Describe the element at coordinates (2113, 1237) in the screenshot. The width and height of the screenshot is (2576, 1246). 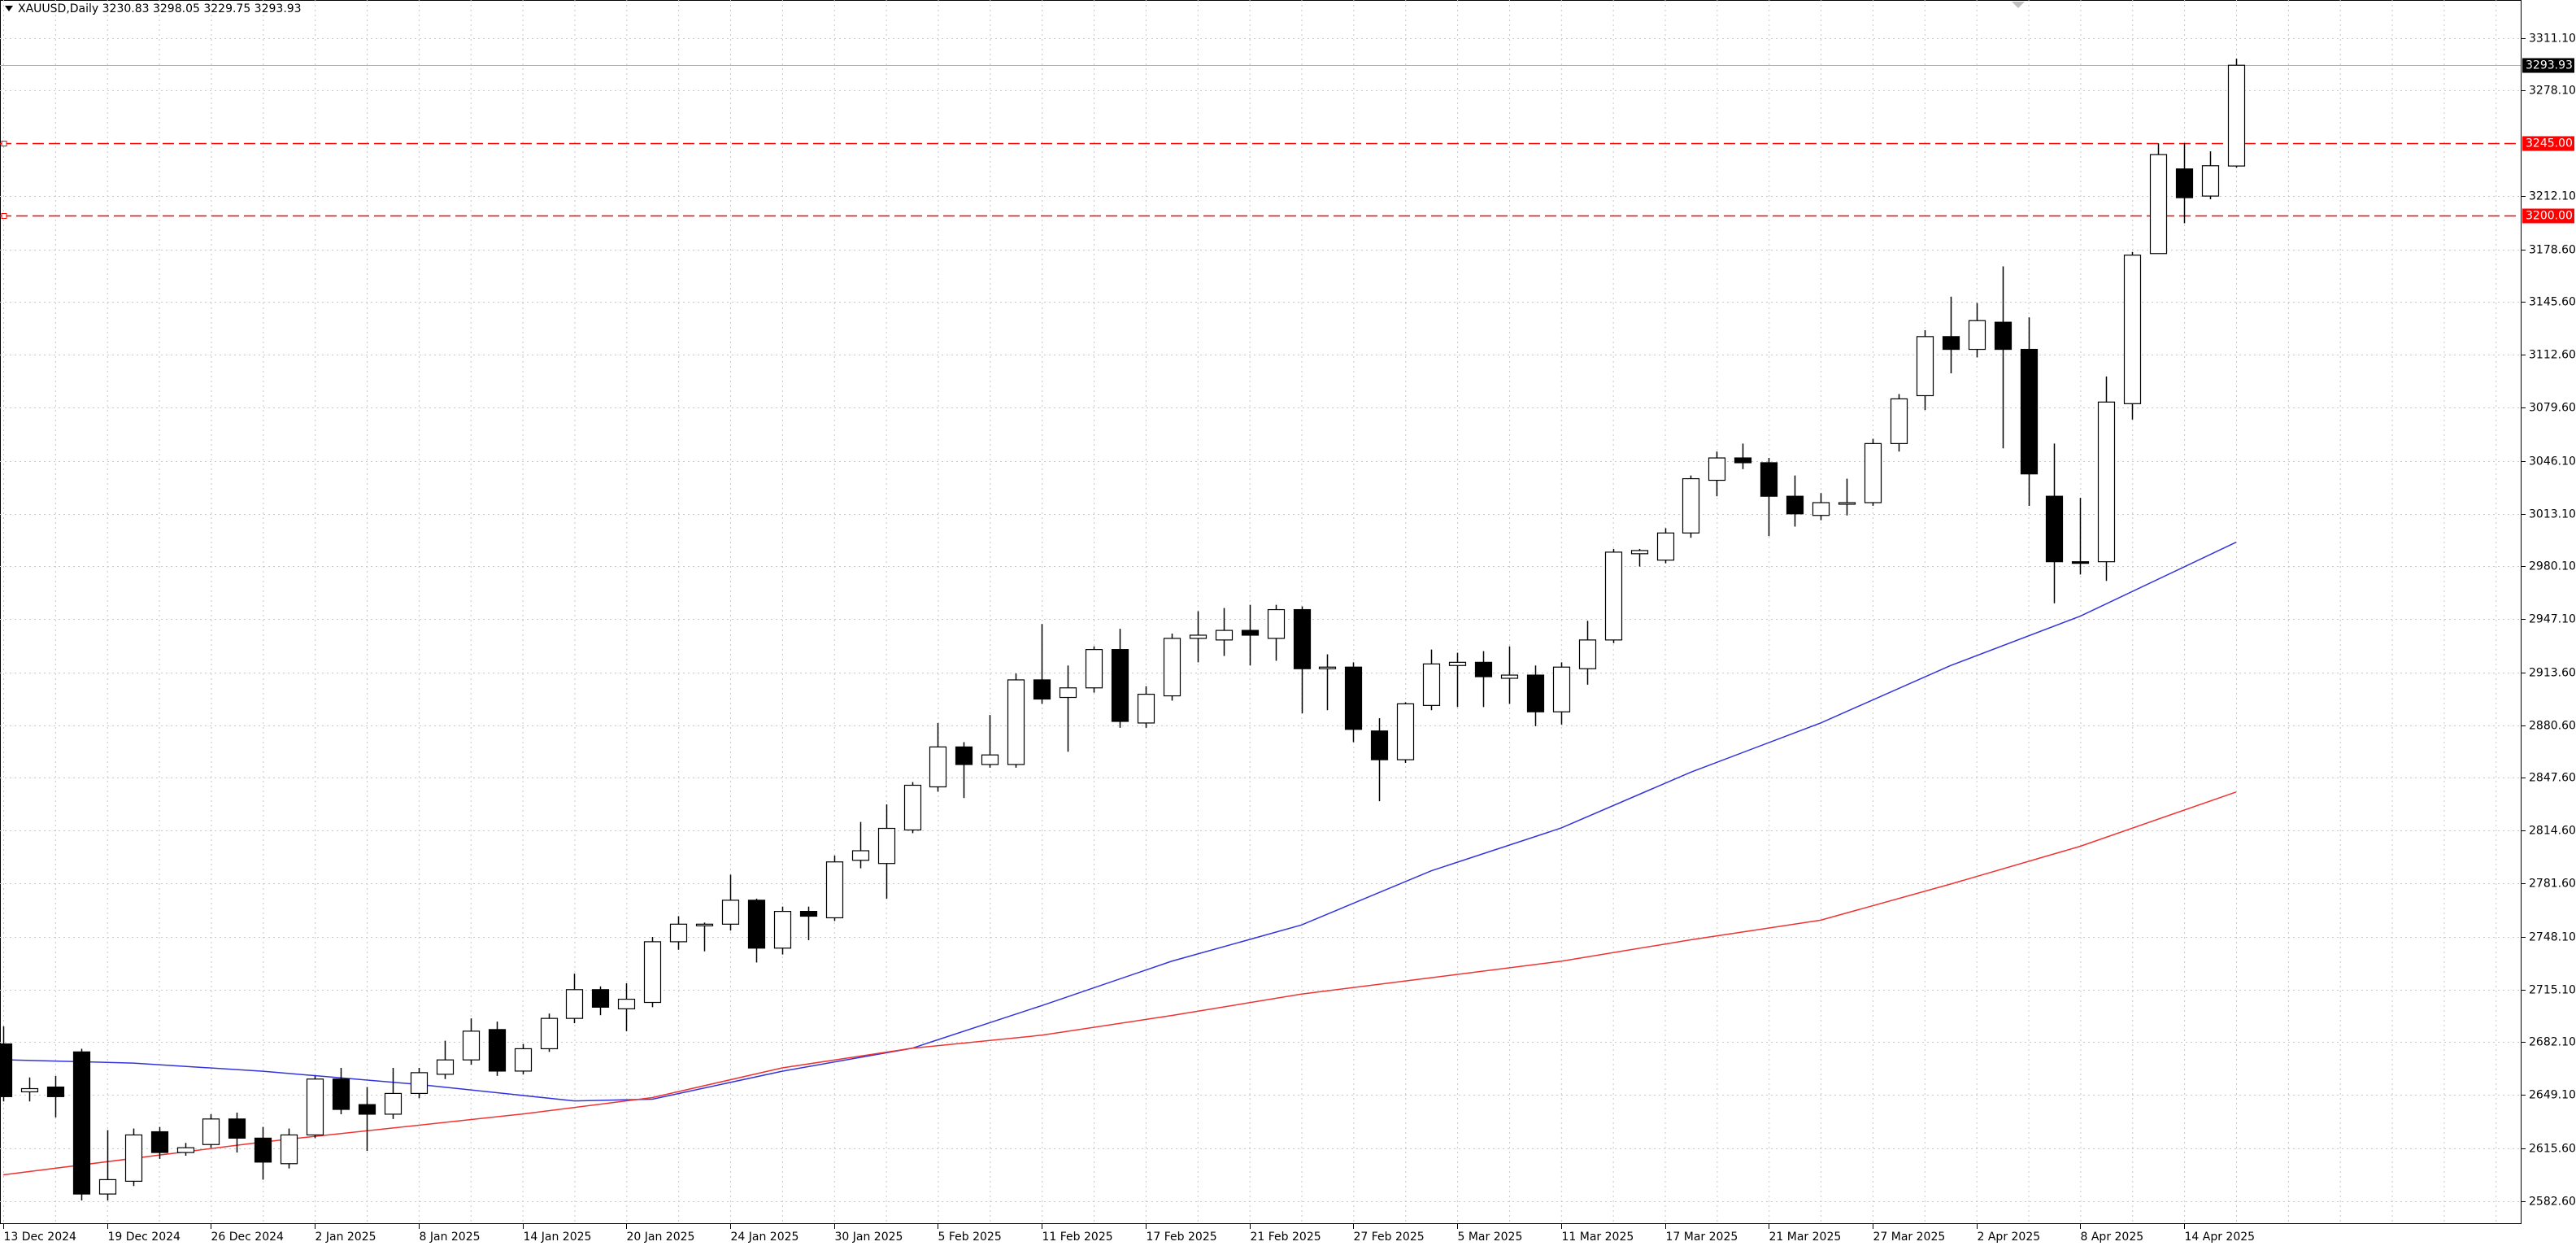
I see `x-tick-label: 8 Apr 2025` at that location.